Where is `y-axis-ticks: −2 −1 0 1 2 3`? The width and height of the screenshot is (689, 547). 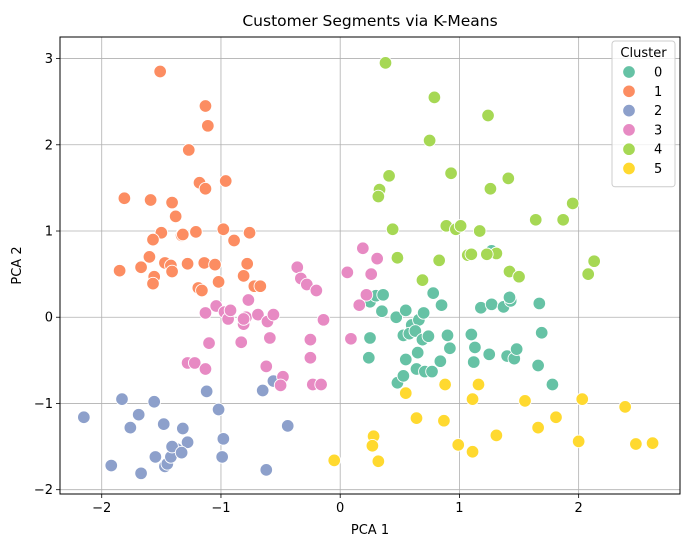
y-axis-ticks: −2 −1 0 1 2 3 is located at coordinates (47, 275).